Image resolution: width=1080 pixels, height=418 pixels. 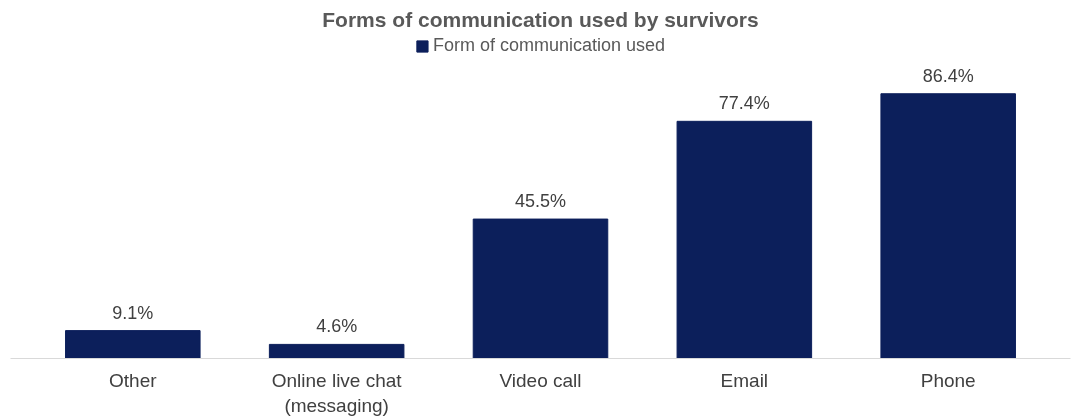 I want to click on data-label: 4.6%, so click(x=337, y=326).